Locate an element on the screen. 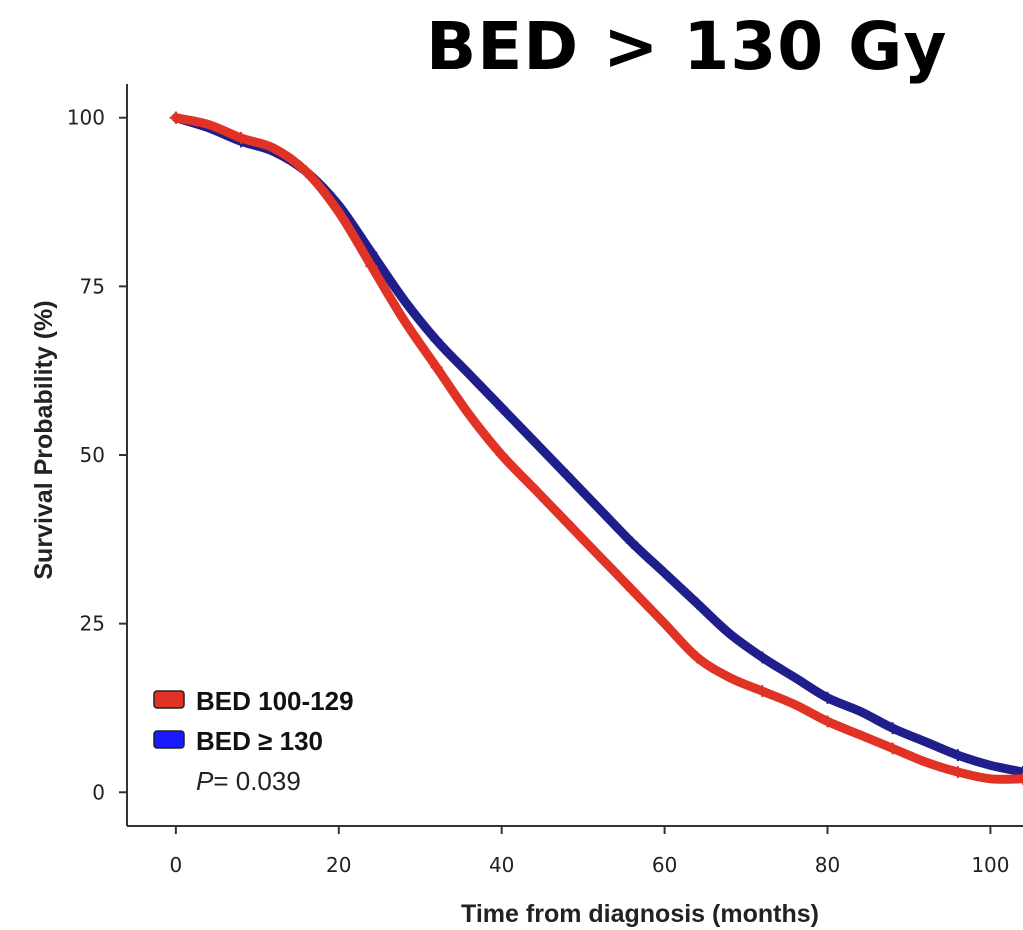 This screenshot has width=1023, height=930. headline: BED > 130 Gy is located at coordinates (687, 46).